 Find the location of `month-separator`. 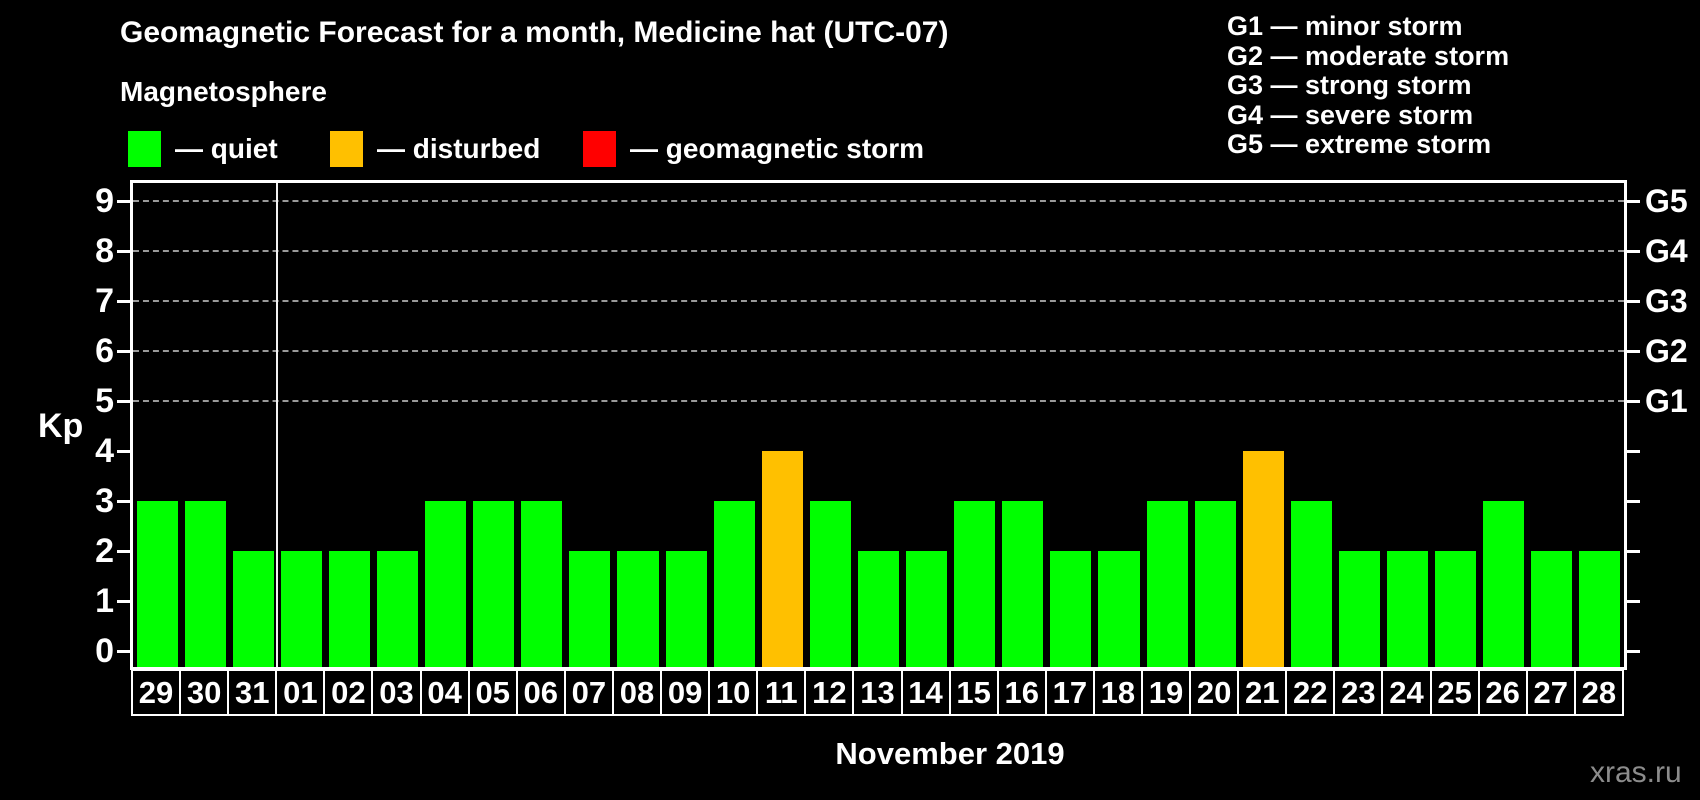

month-separator is located at coordinates (277, 425).